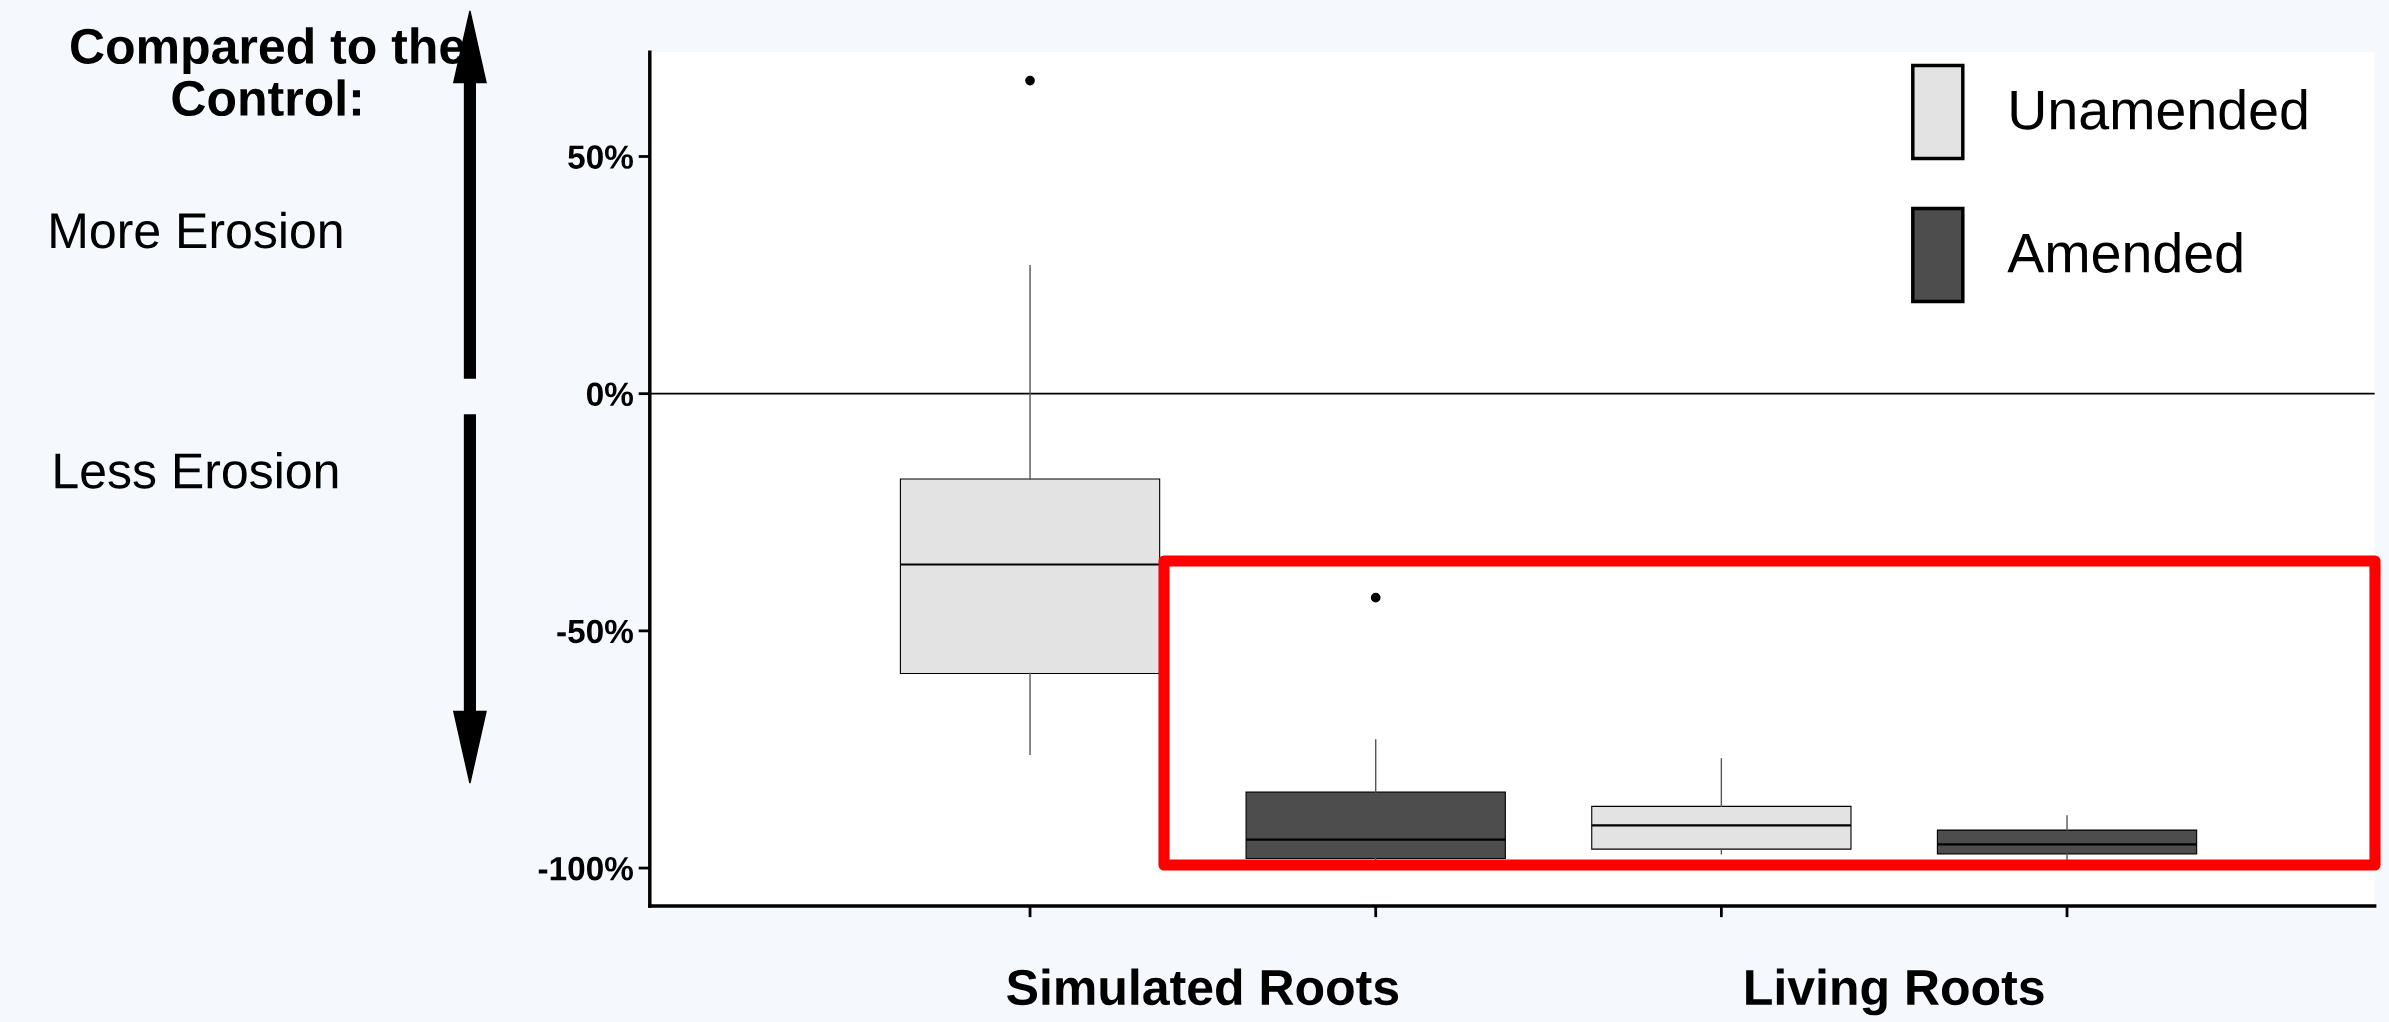 This screenshot has width=2389, height=1022. I want to click on text: Compared to the Control:, so click(268, 72).